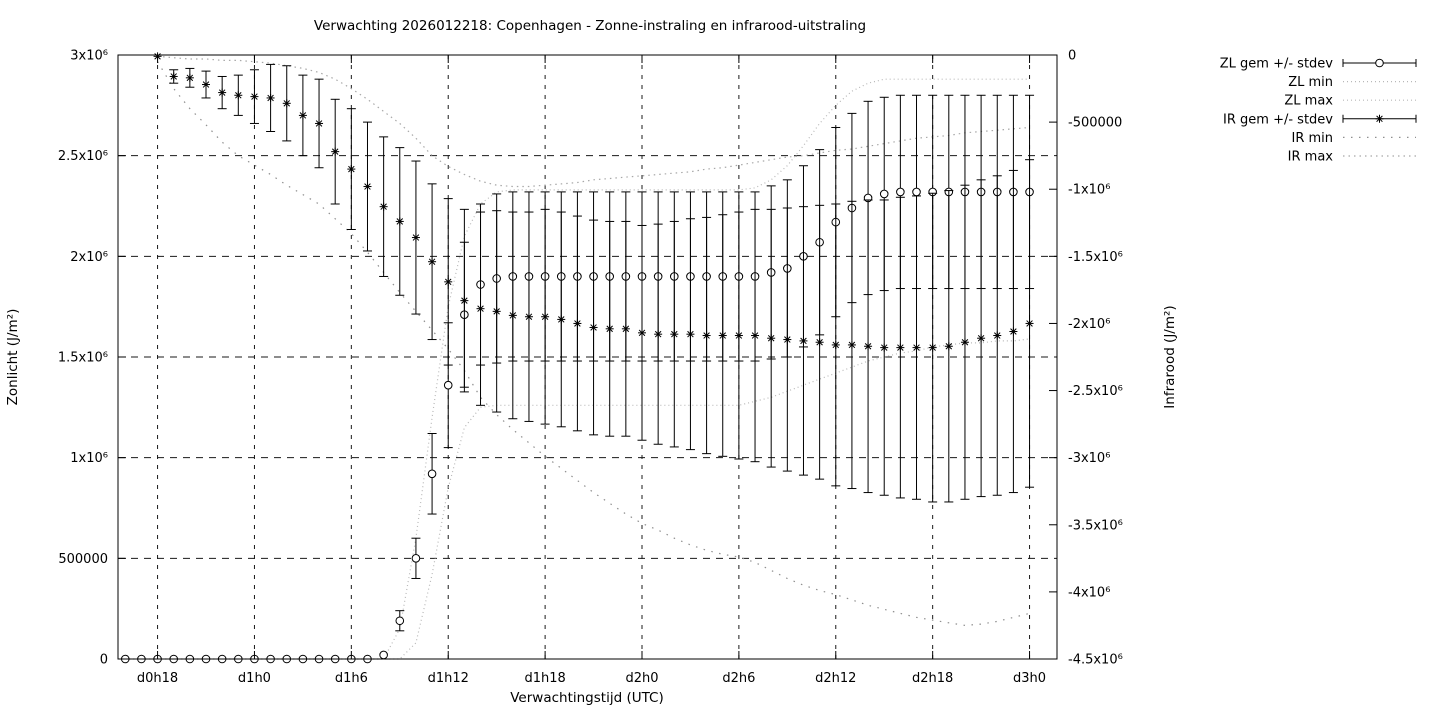 Image resolution: width=1440 pixels, height=720 pixels. I want to click on y-left-tick-label: 2.5x10⁶, so click(83, 156).